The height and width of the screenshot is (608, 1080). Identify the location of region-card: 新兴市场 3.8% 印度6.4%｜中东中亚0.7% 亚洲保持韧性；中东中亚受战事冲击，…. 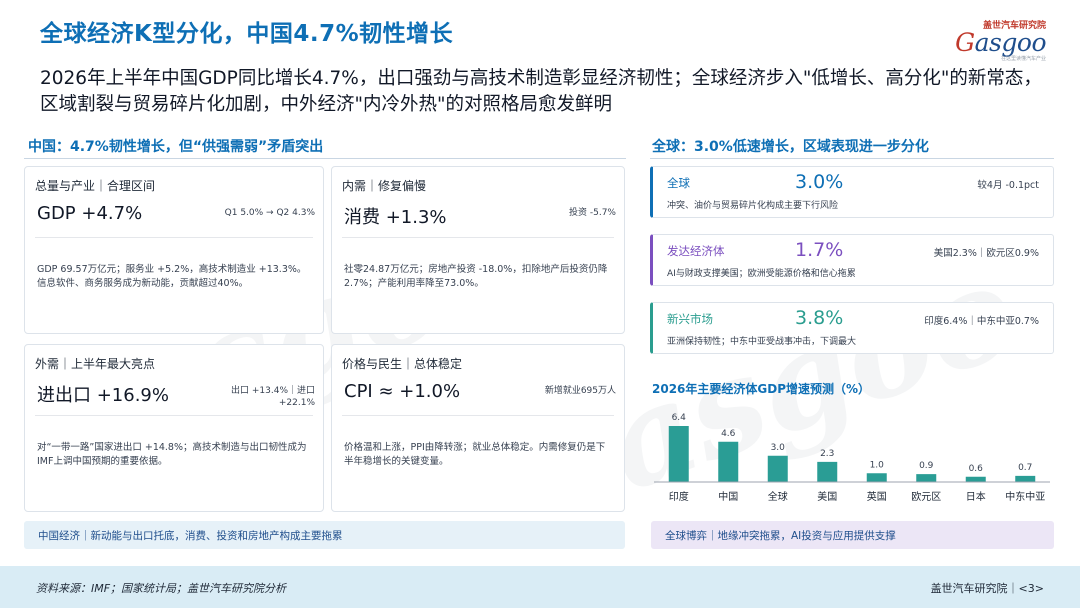
(852, 328).